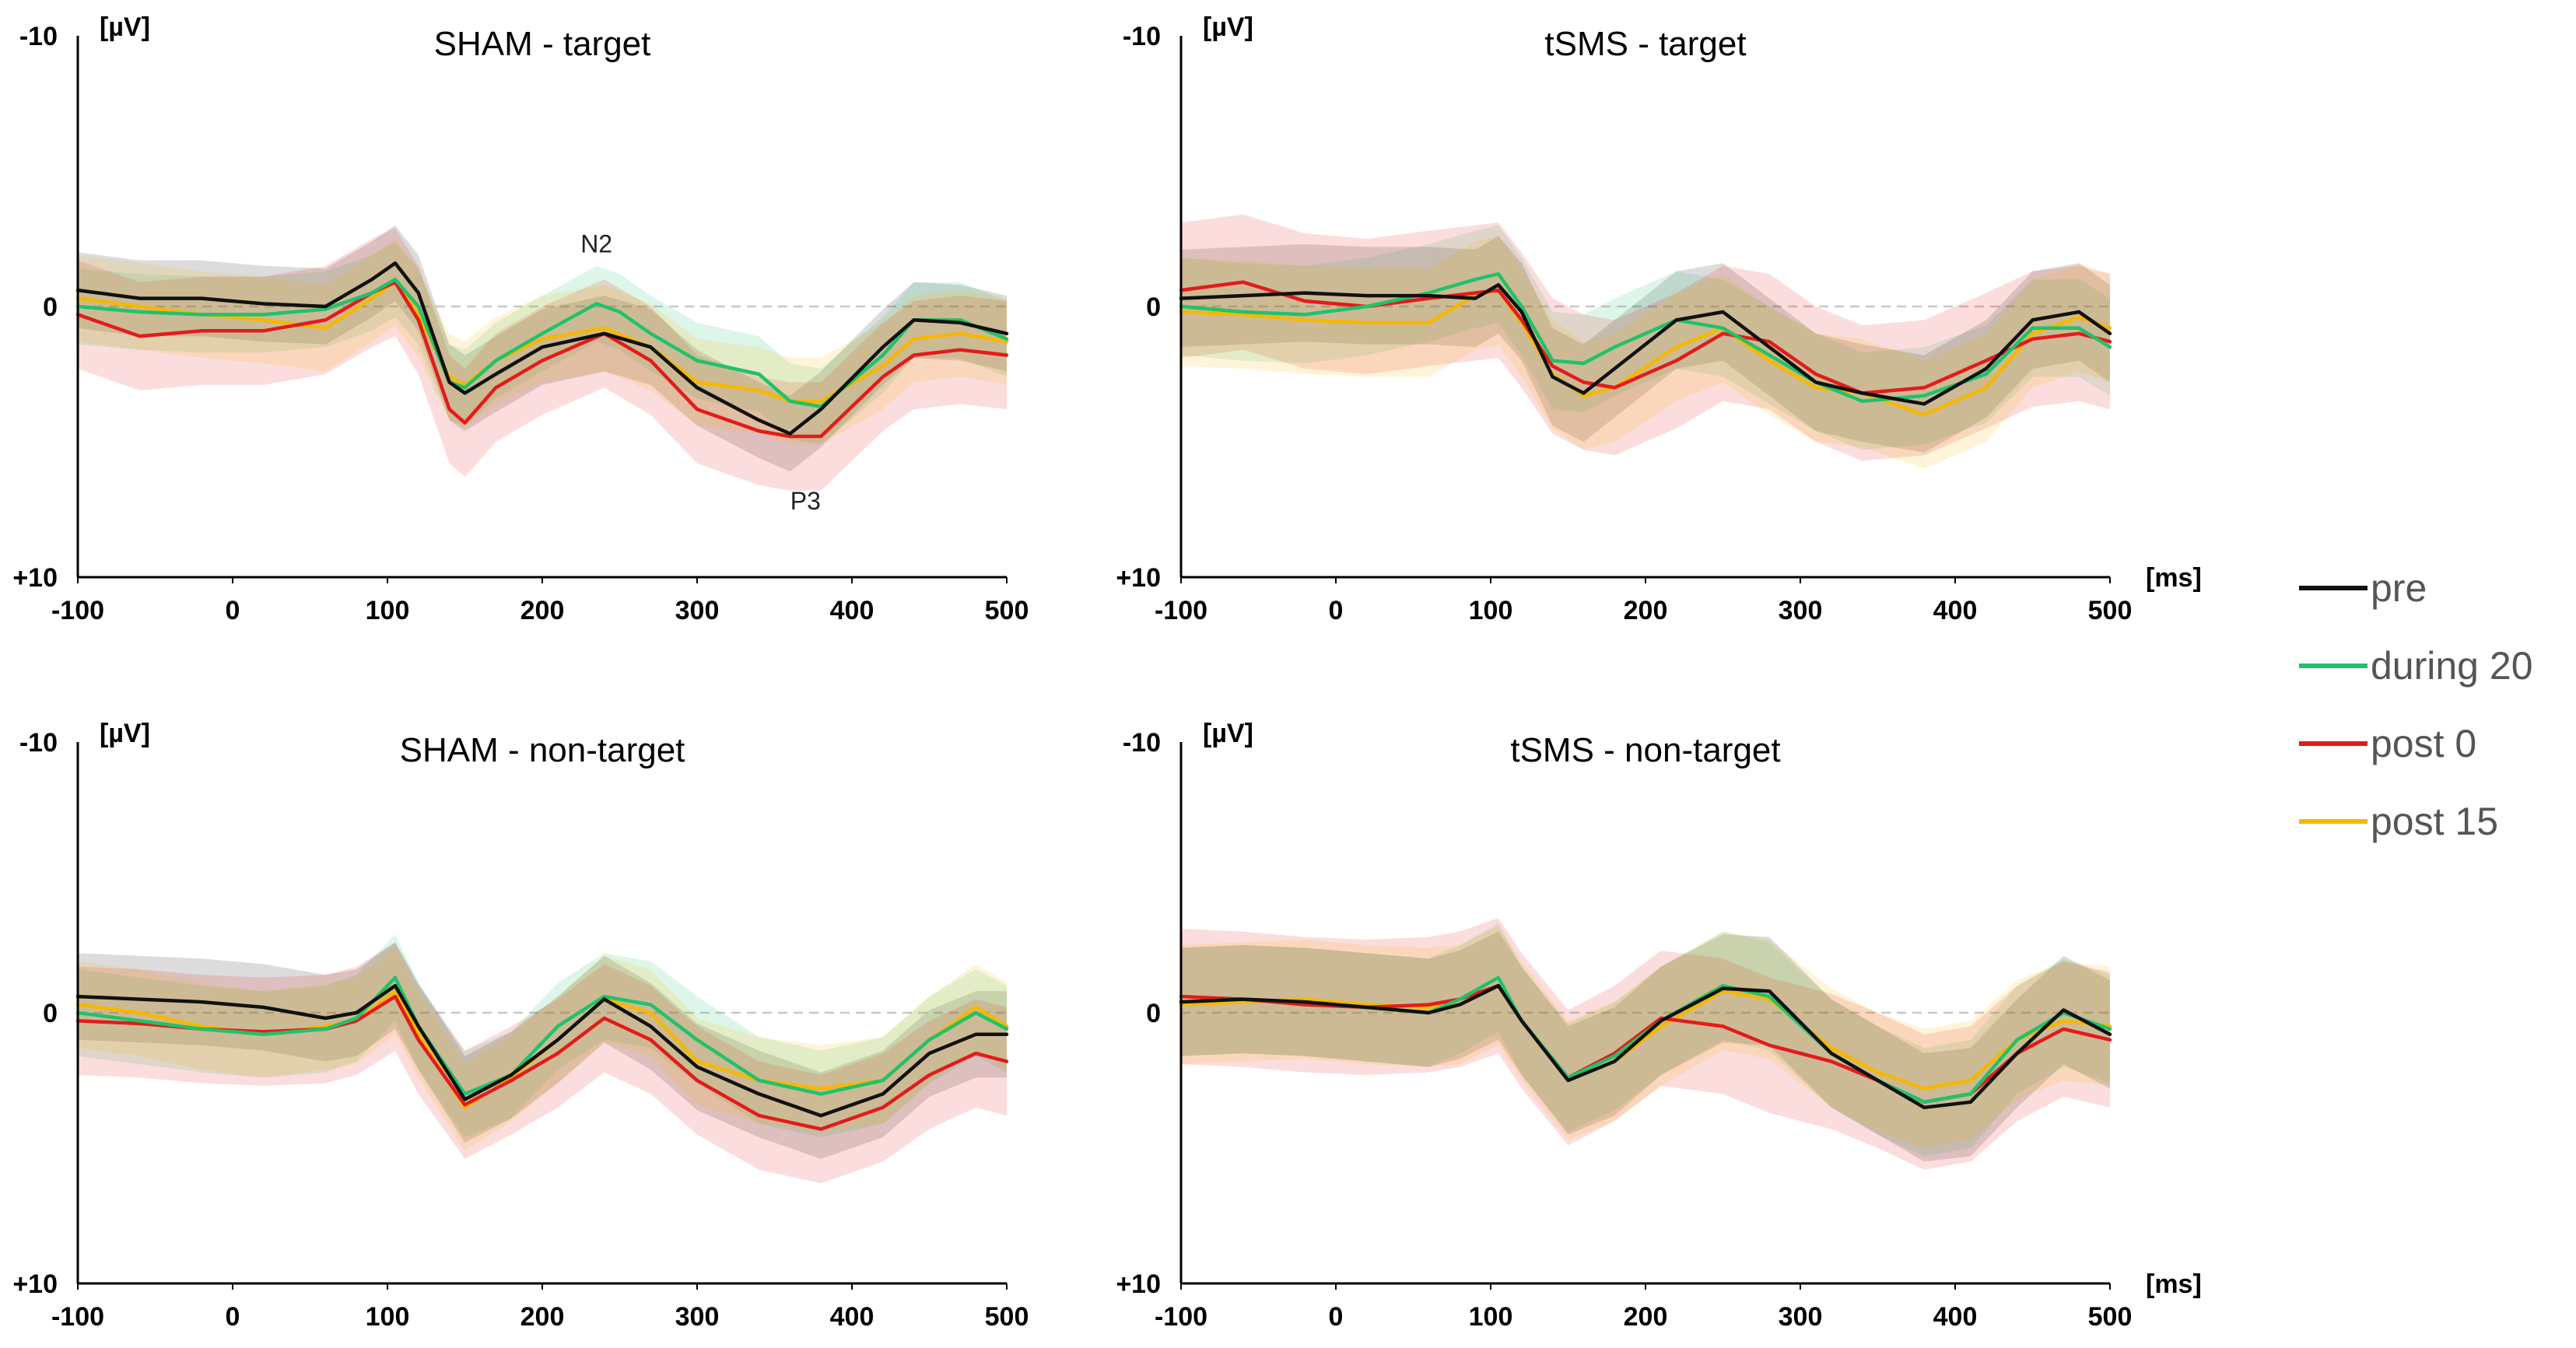  What do you see at coordinates (1645, 750) in the screenshot?
I see `panel-title: tSMS - non-target` at bounding box center [1645, 750].